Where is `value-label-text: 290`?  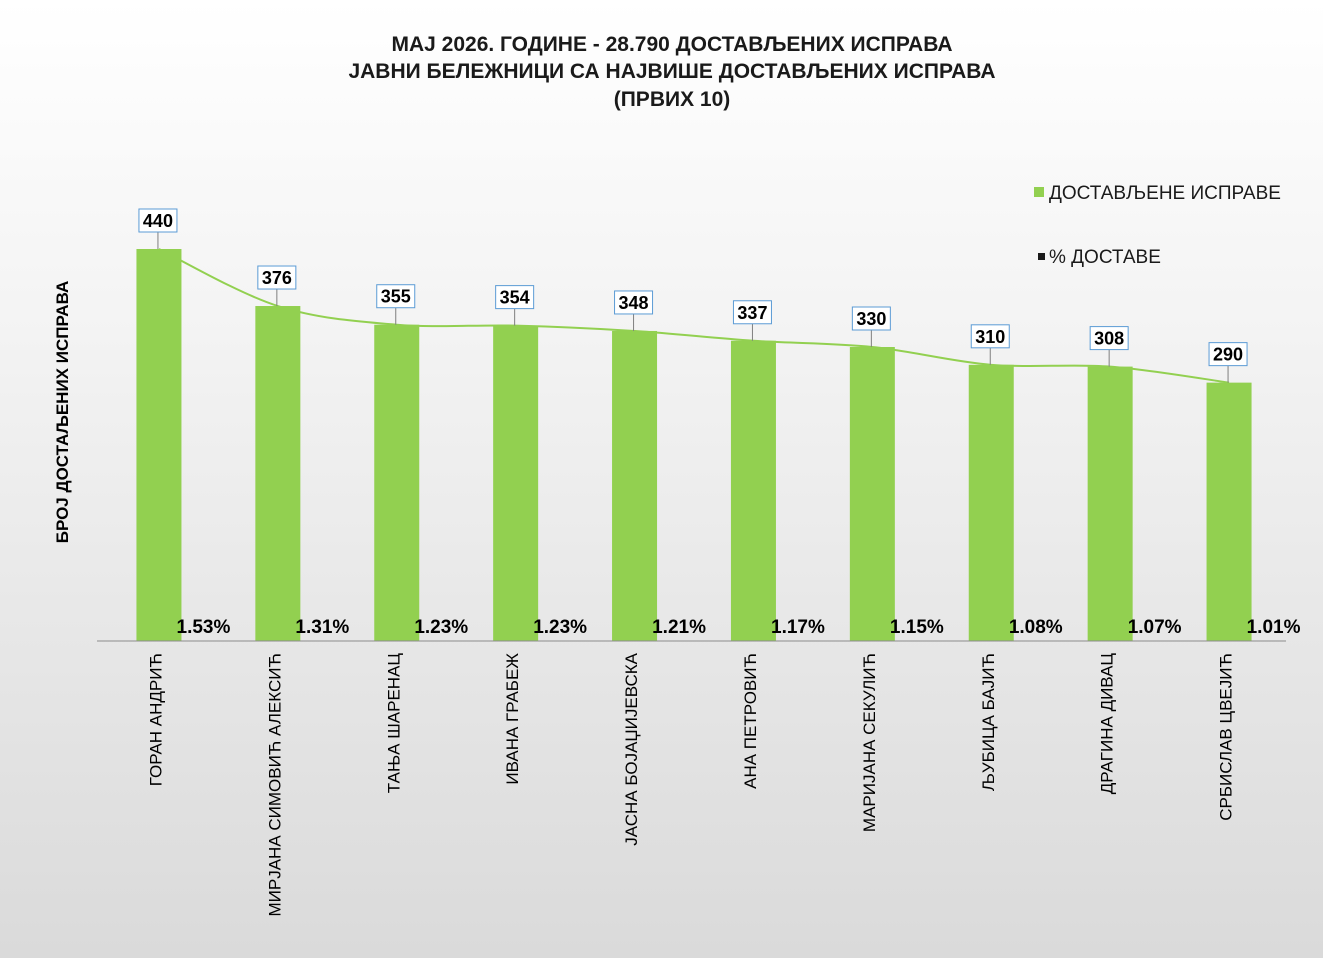
value-label-text: 290 is located at coordinates (1228, 355).